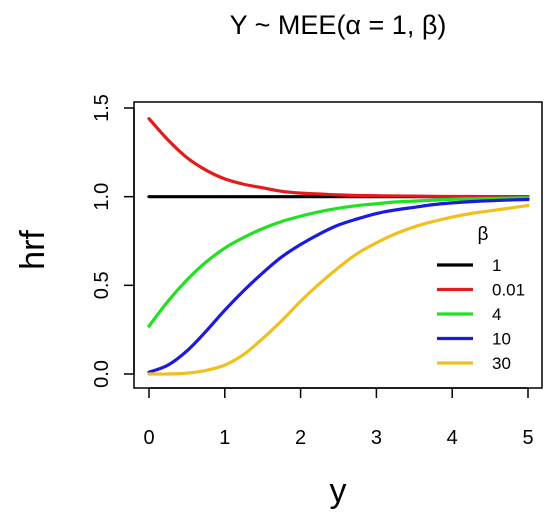 Image resolution: width=550 pixels, height=518 pixels. What do you see at coordinates (102, 197) in the screenshot?
I see `y-tick-label: 1.0` at bounding box center [102, 197].